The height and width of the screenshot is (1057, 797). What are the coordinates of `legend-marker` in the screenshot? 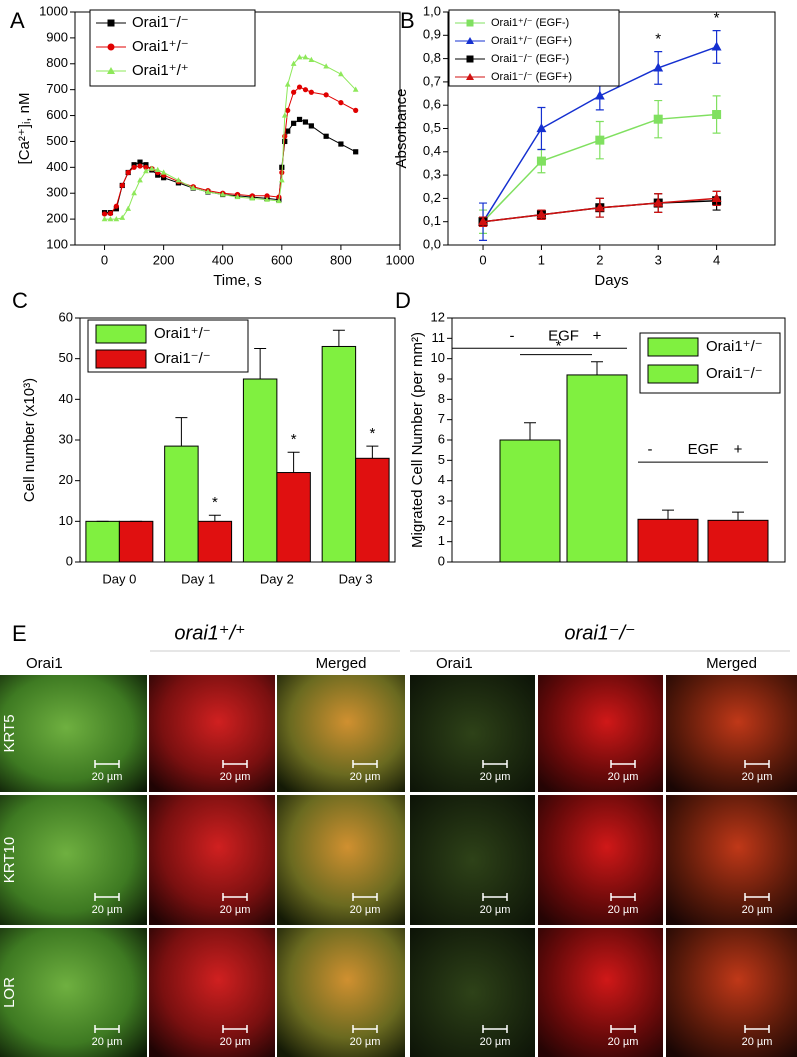 It's located at (470, 40).